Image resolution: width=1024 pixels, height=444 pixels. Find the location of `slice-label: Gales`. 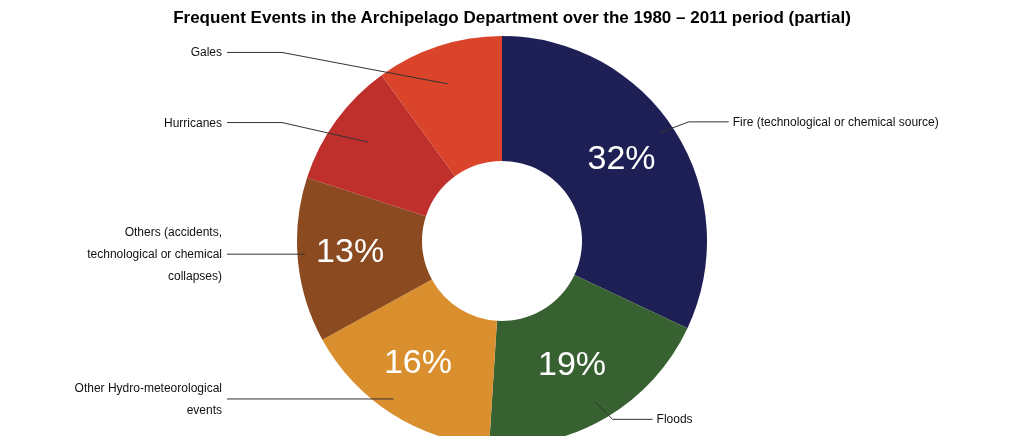

slice-label: Gales is located at coordinates (206, 52).